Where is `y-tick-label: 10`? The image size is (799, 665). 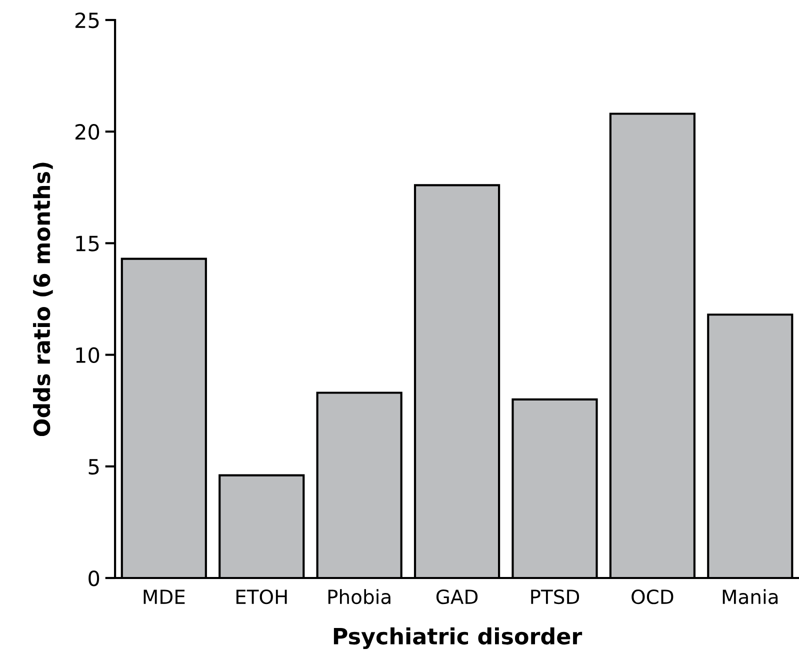 y-tick-label: 10 is located at coordinates (88, 355).